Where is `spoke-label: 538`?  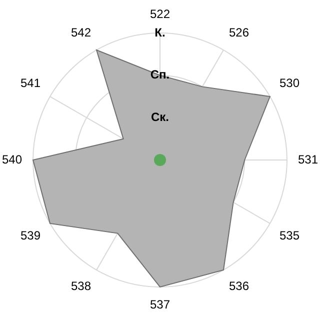 spoke-label: 538 is located at coordinates (81, 286).